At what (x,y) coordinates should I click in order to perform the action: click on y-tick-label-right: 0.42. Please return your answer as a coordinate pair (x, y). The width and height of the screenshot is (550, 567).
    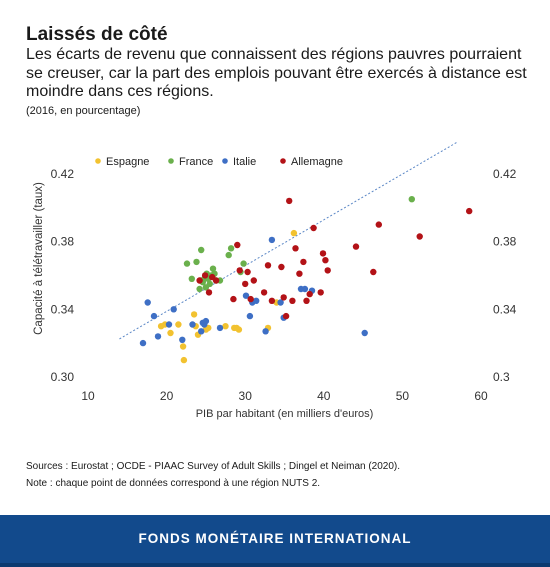
    Looking at the image, I should click on (505, 174).